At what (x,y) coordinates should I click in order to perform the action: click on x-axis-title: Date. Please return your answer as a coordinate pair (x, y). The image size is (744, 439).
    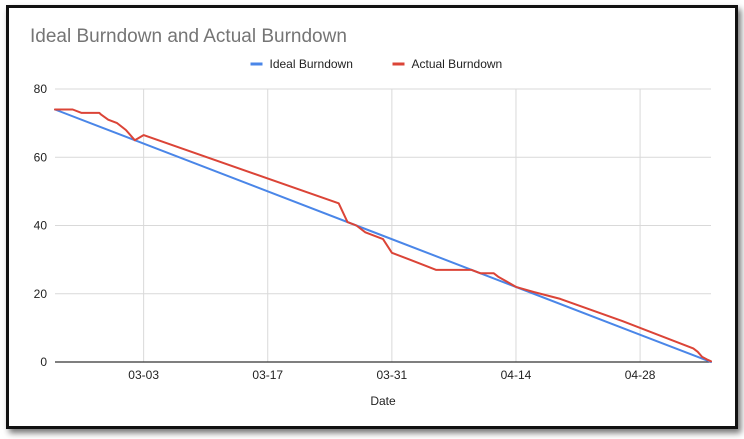
    Looking at the image, I should click on (383, 401).